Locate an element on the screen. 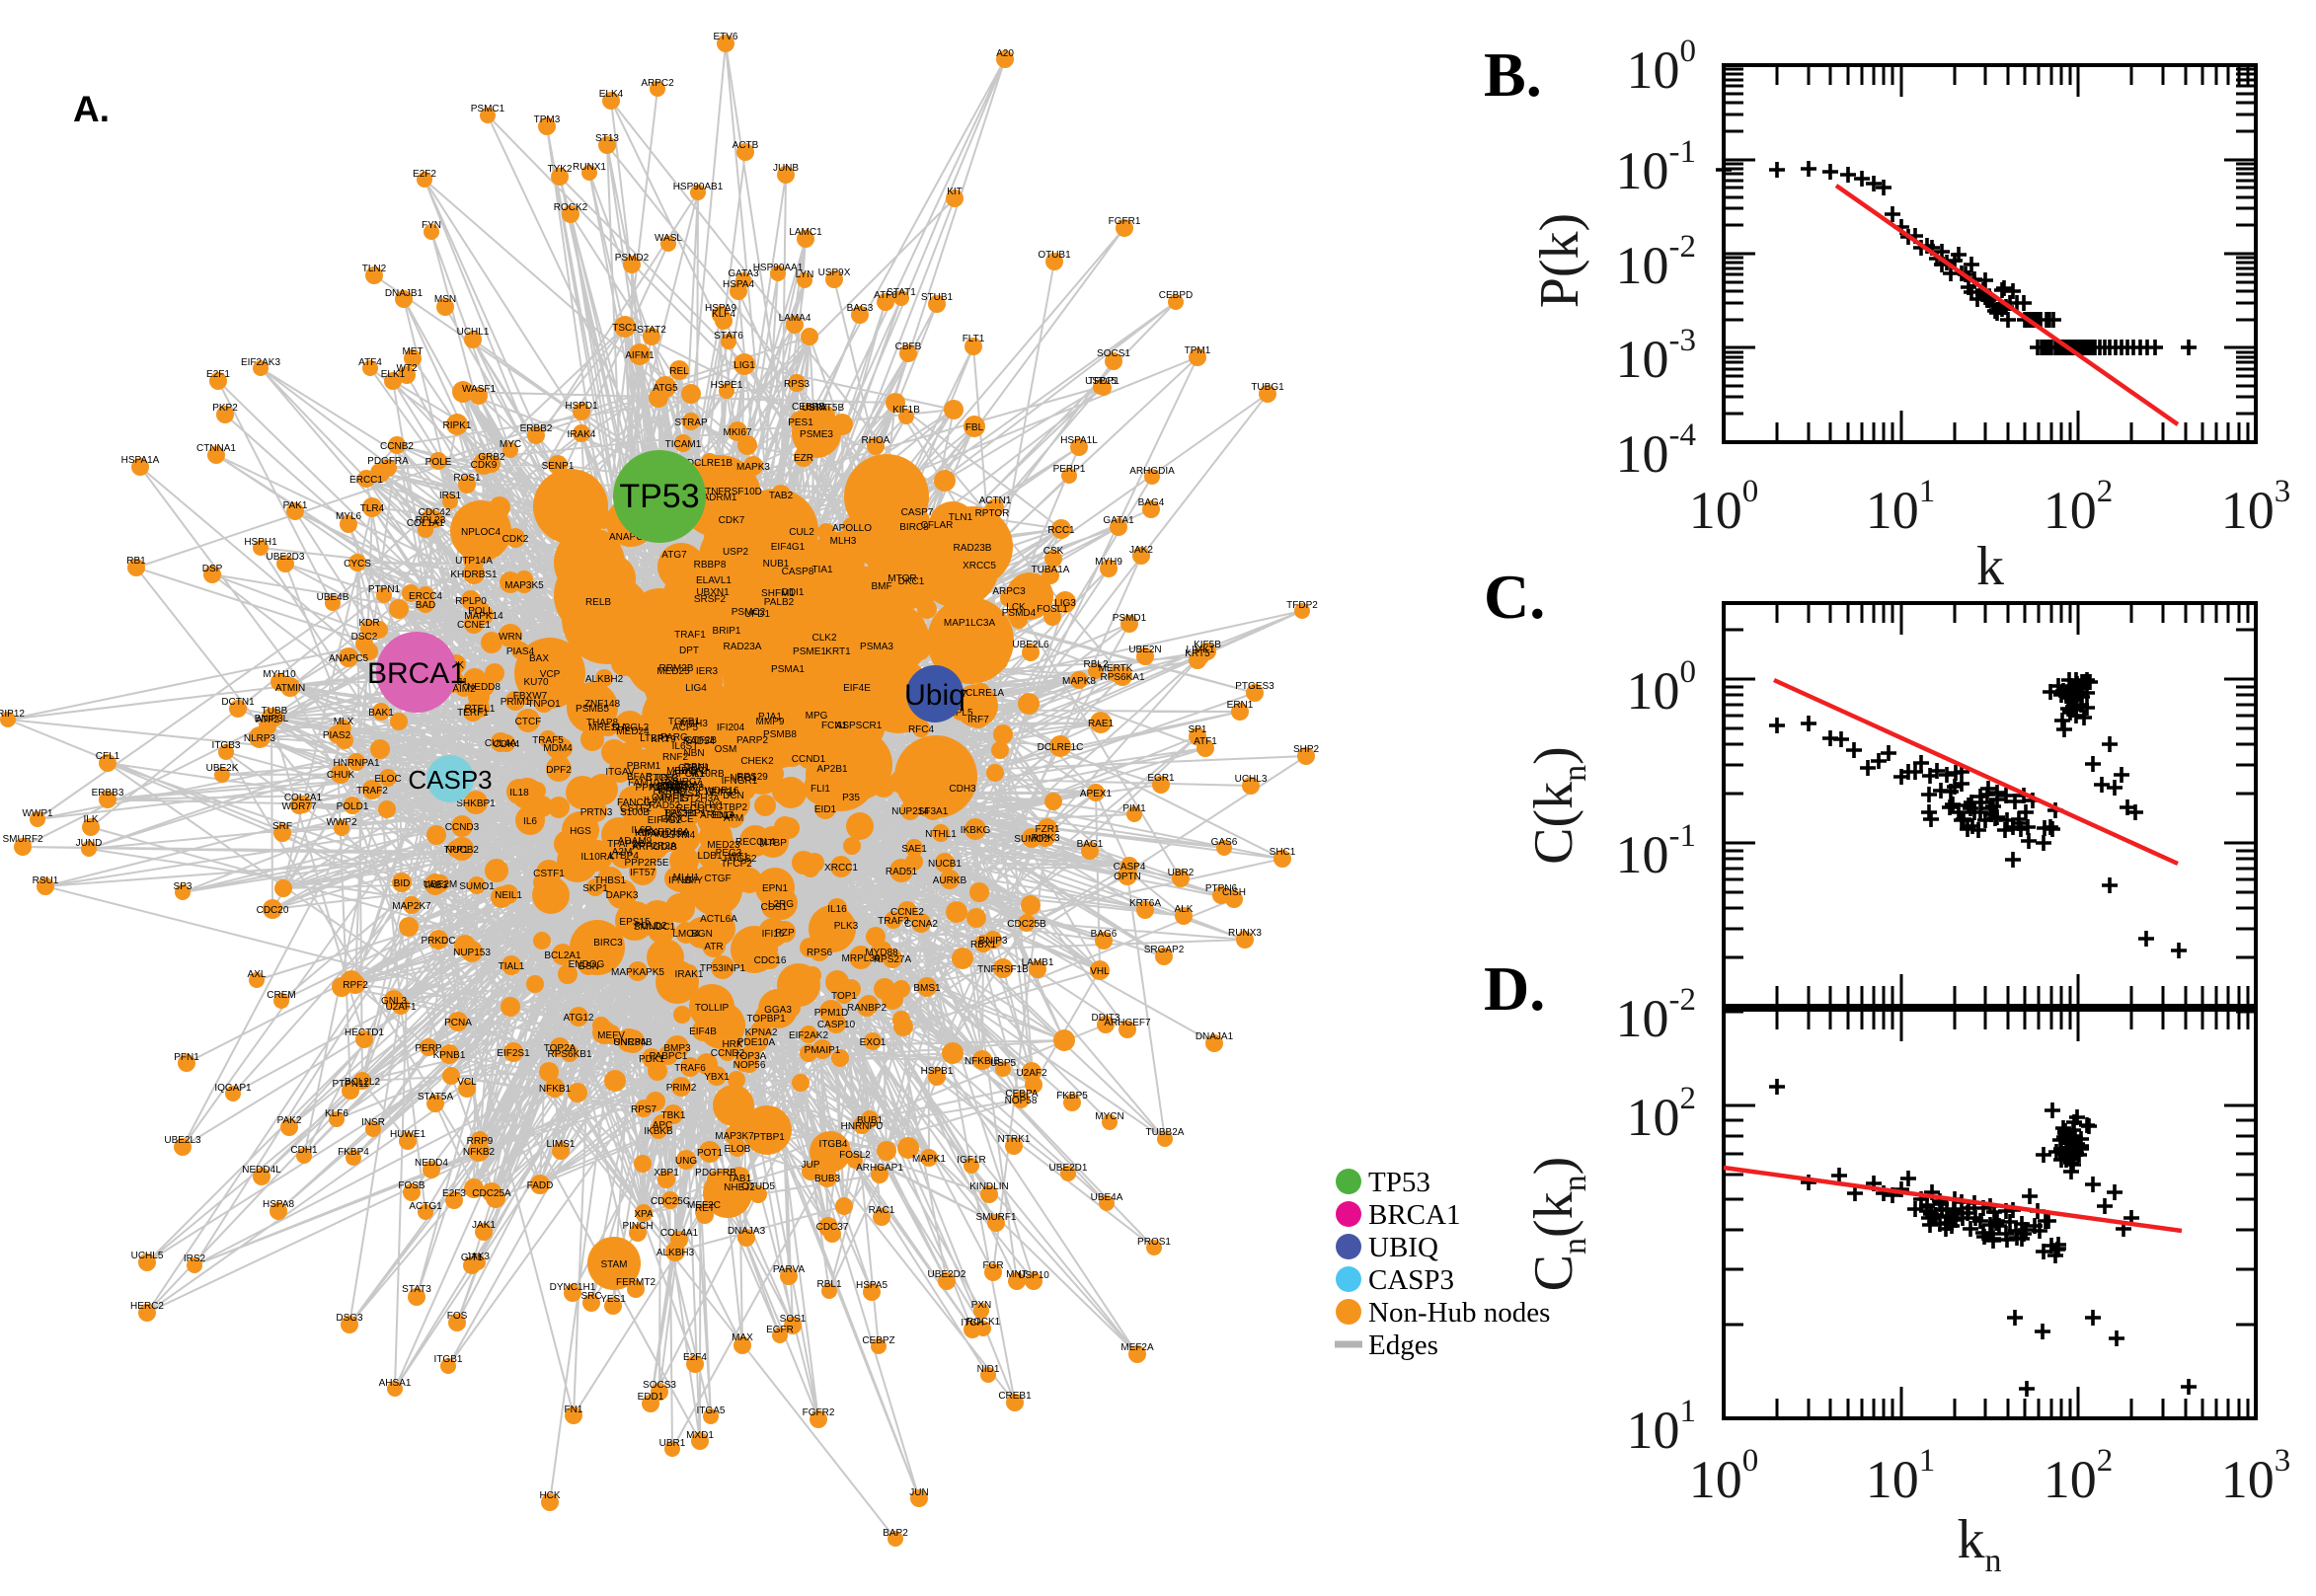 Image resolution: width=2316 pixels, height=1596 pixels. svg-text: PFN1 is located at coordinates (186, 1057).